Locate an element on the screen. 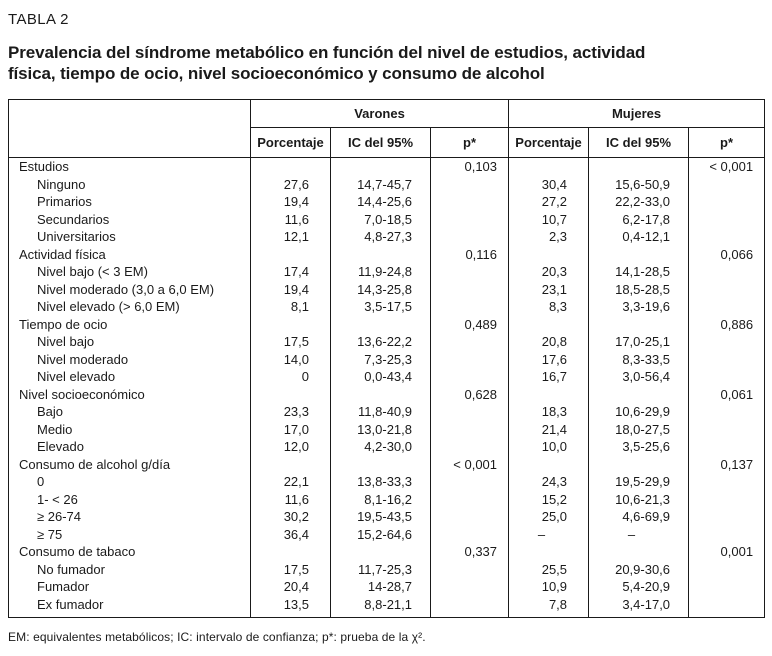  table-row: Secundarios 11,6 7,0-18,5 10,7 6,2-17,8 is located at coordinates (387, 219).